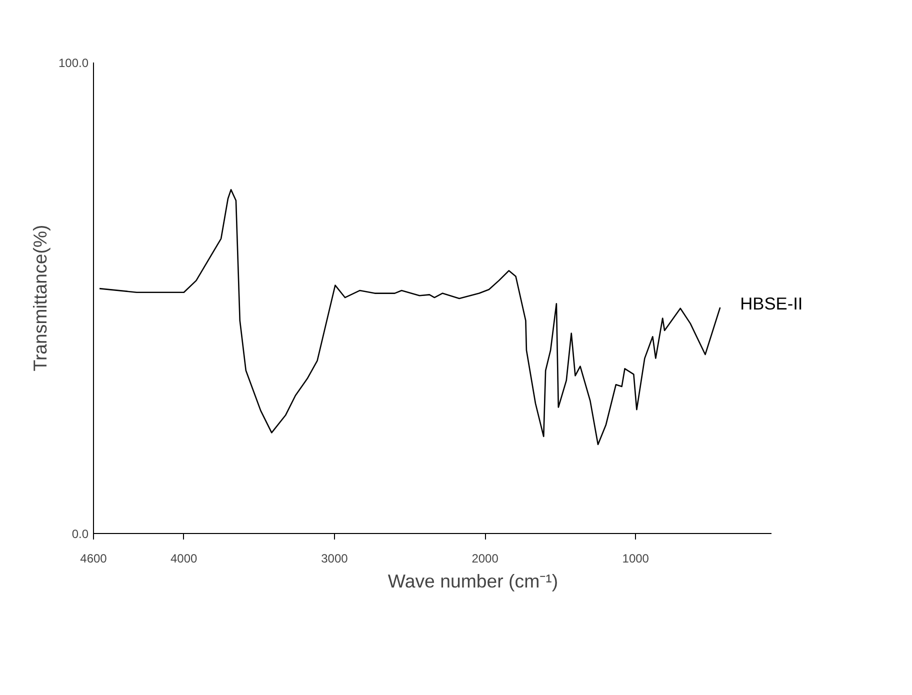 The image size is (912, 695). What do you see at coordinates (485, 559) in the screenshot?
I see `x-tick-label: 2000` at bounding box center [485, 559].